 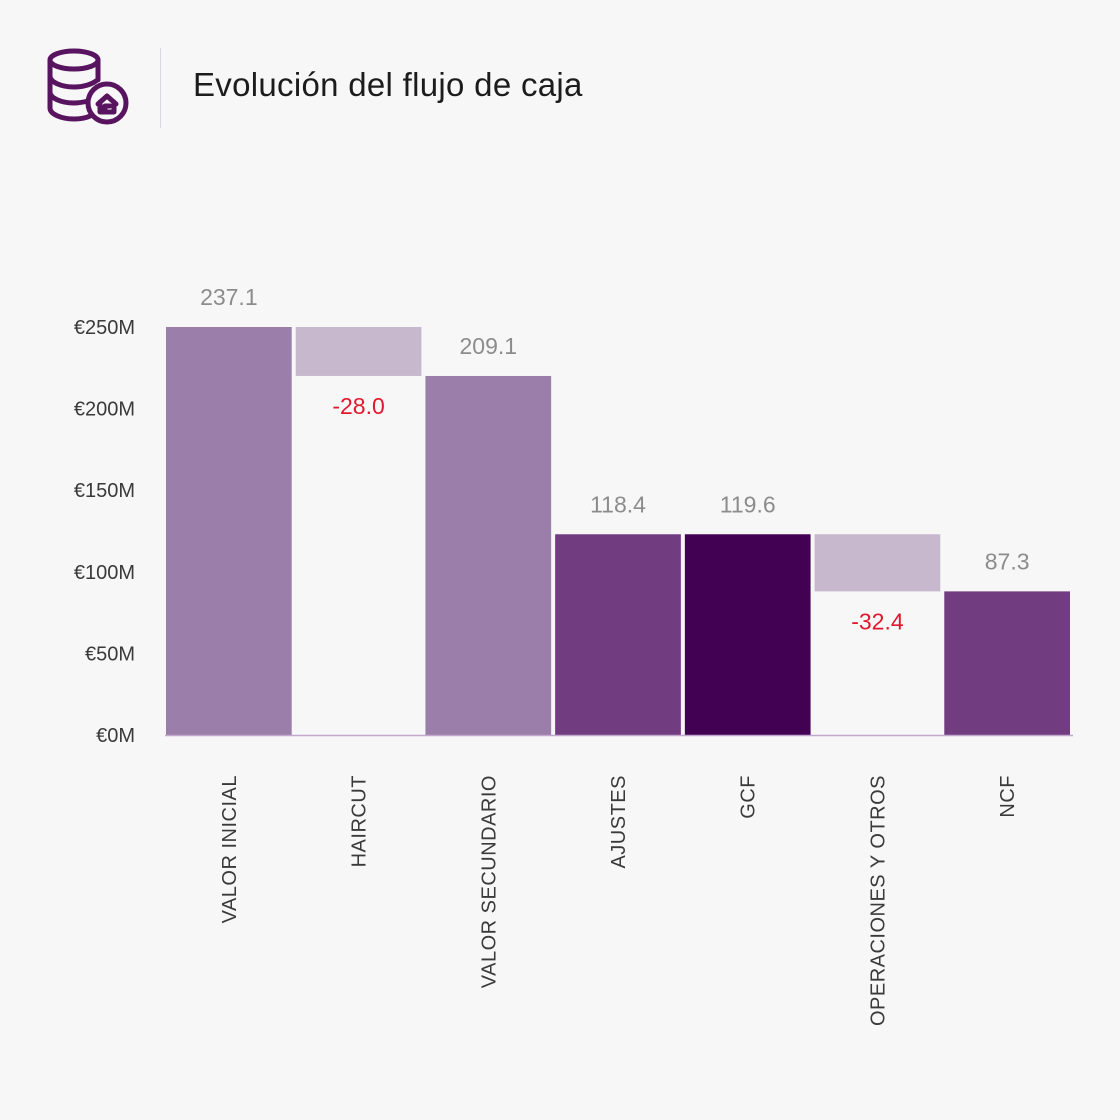 I want to click on x-tick-label: VALOR INICIAL, so click(x=230, y=849).